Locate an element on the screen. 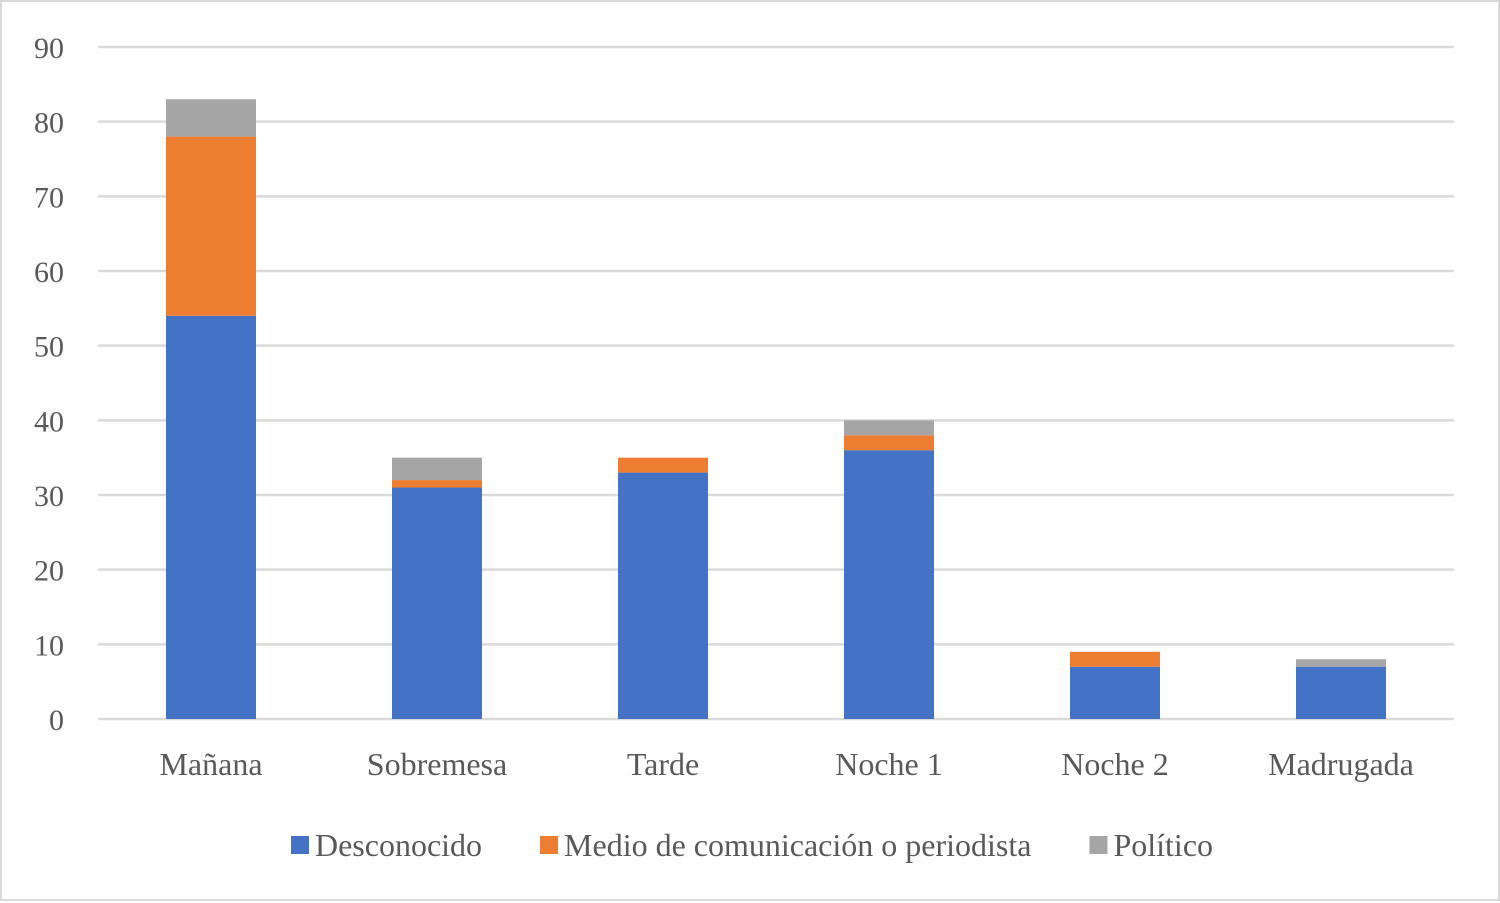  y-tick-label: 80 is located at coordinates (49, 123).